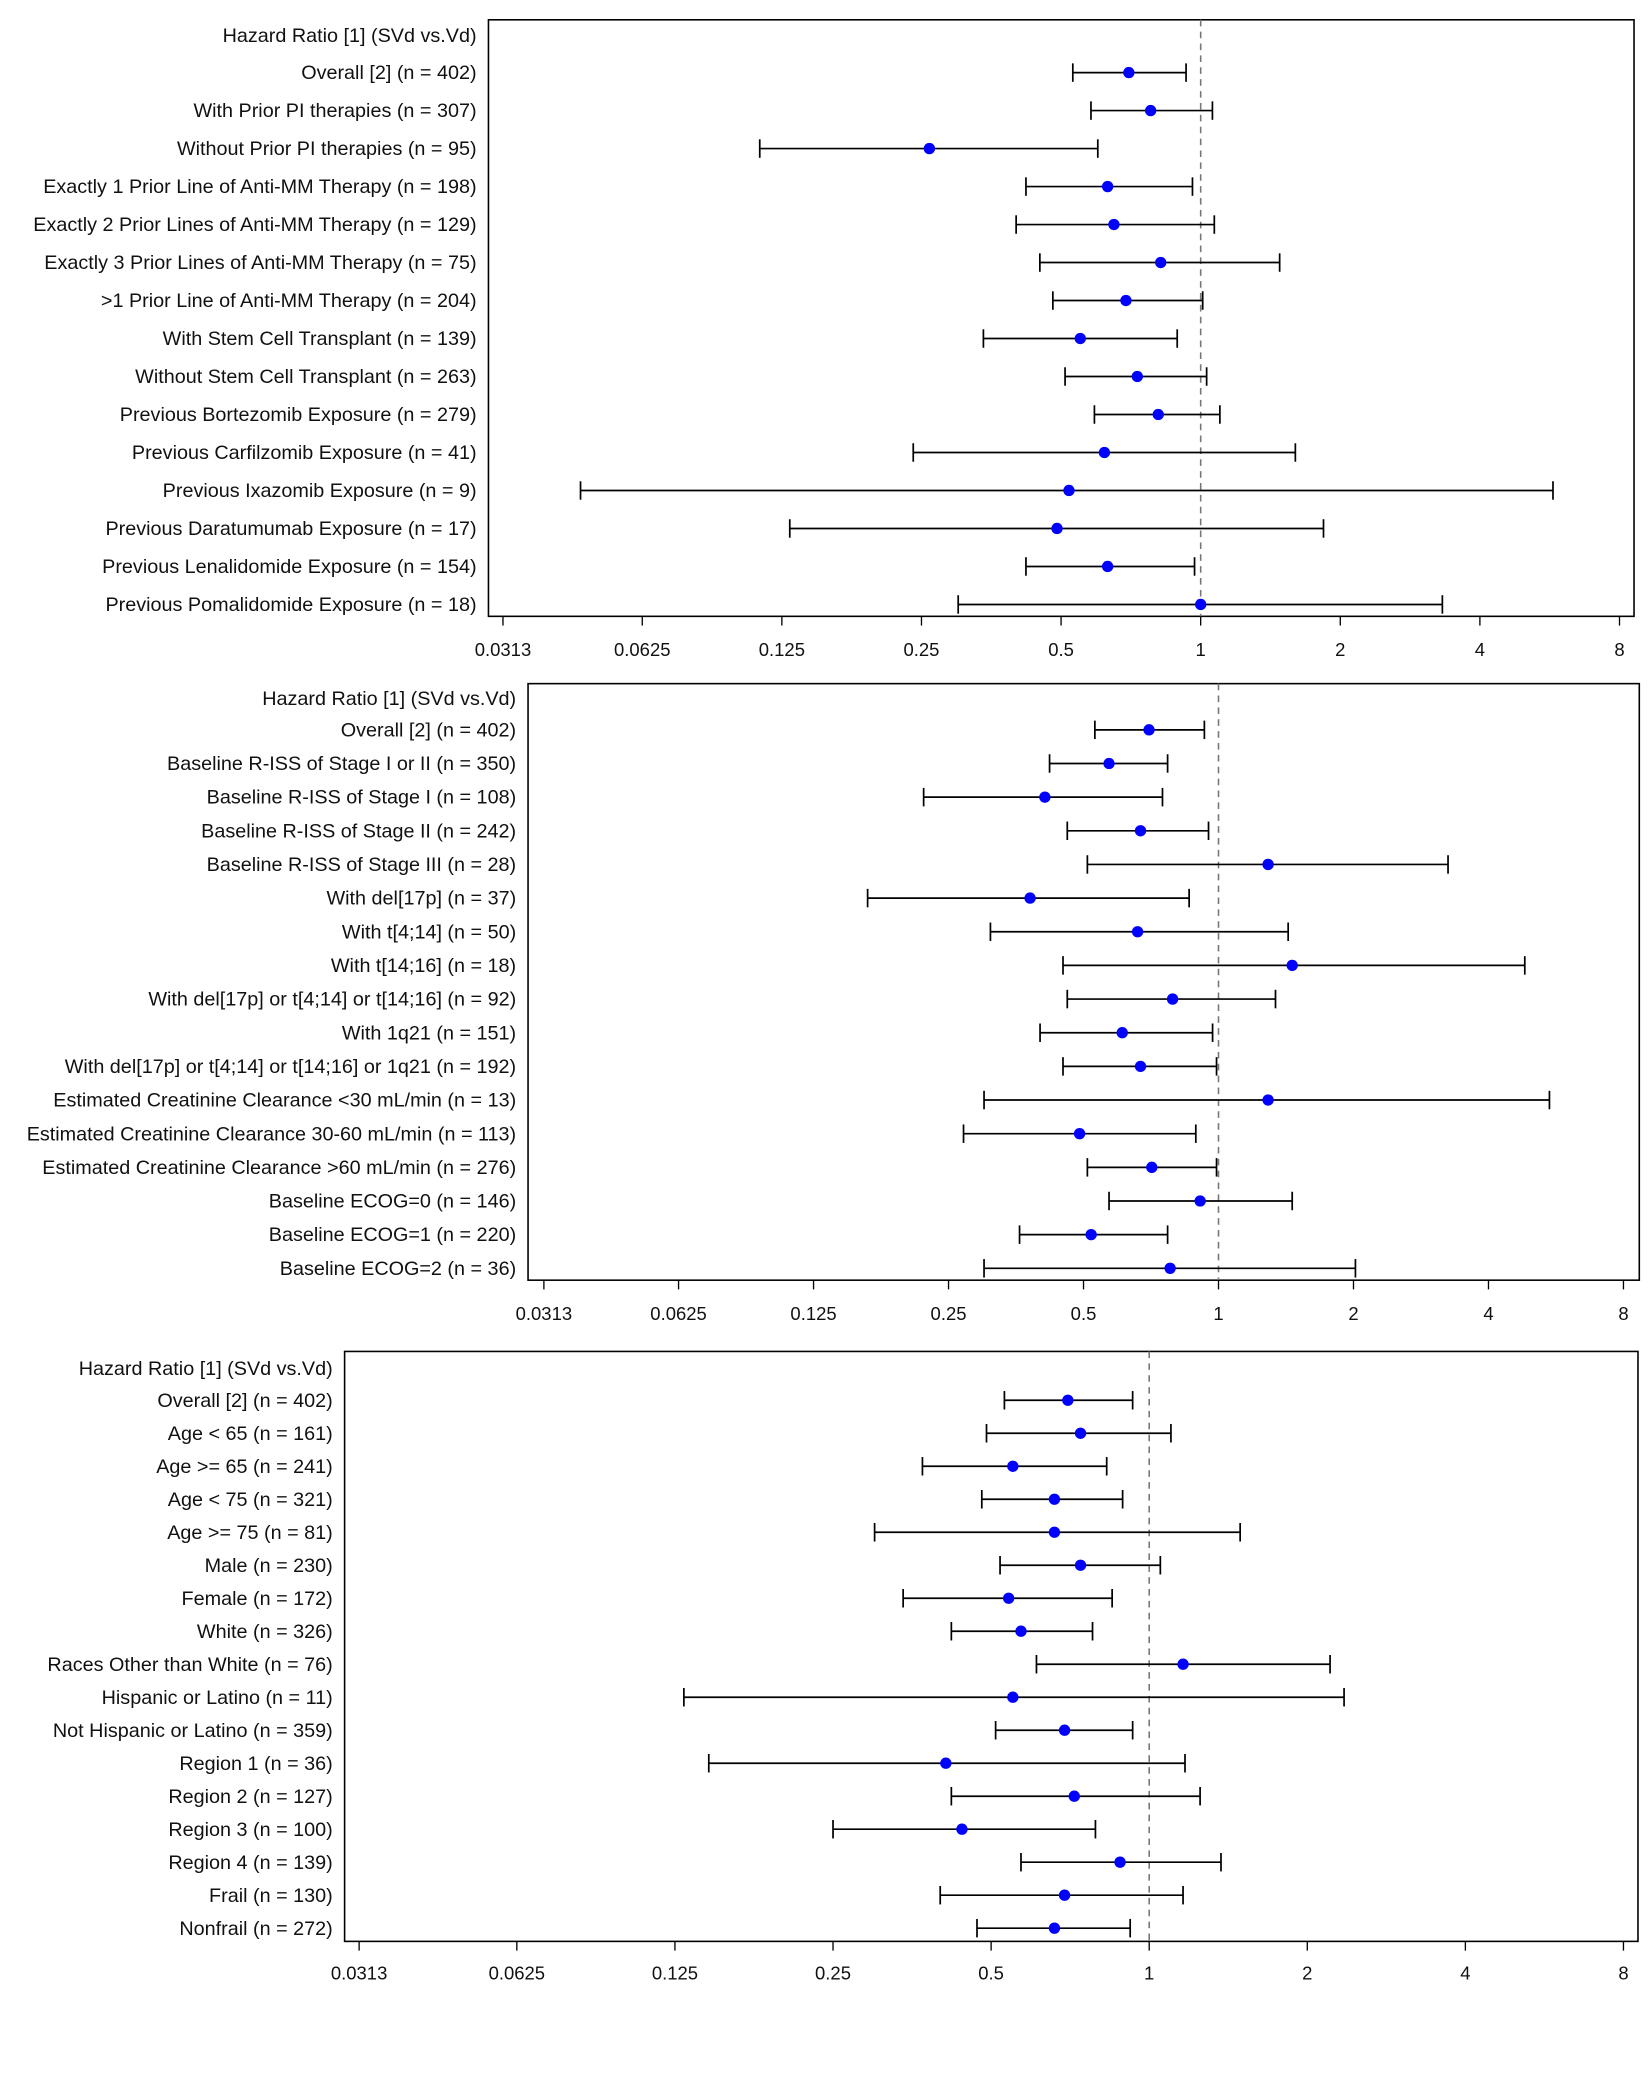 Image resolution: width=1650 pixels, height=2076 pixels. I want to click on forest-row: Overall [2] (n = 402), so click(645, 1401).